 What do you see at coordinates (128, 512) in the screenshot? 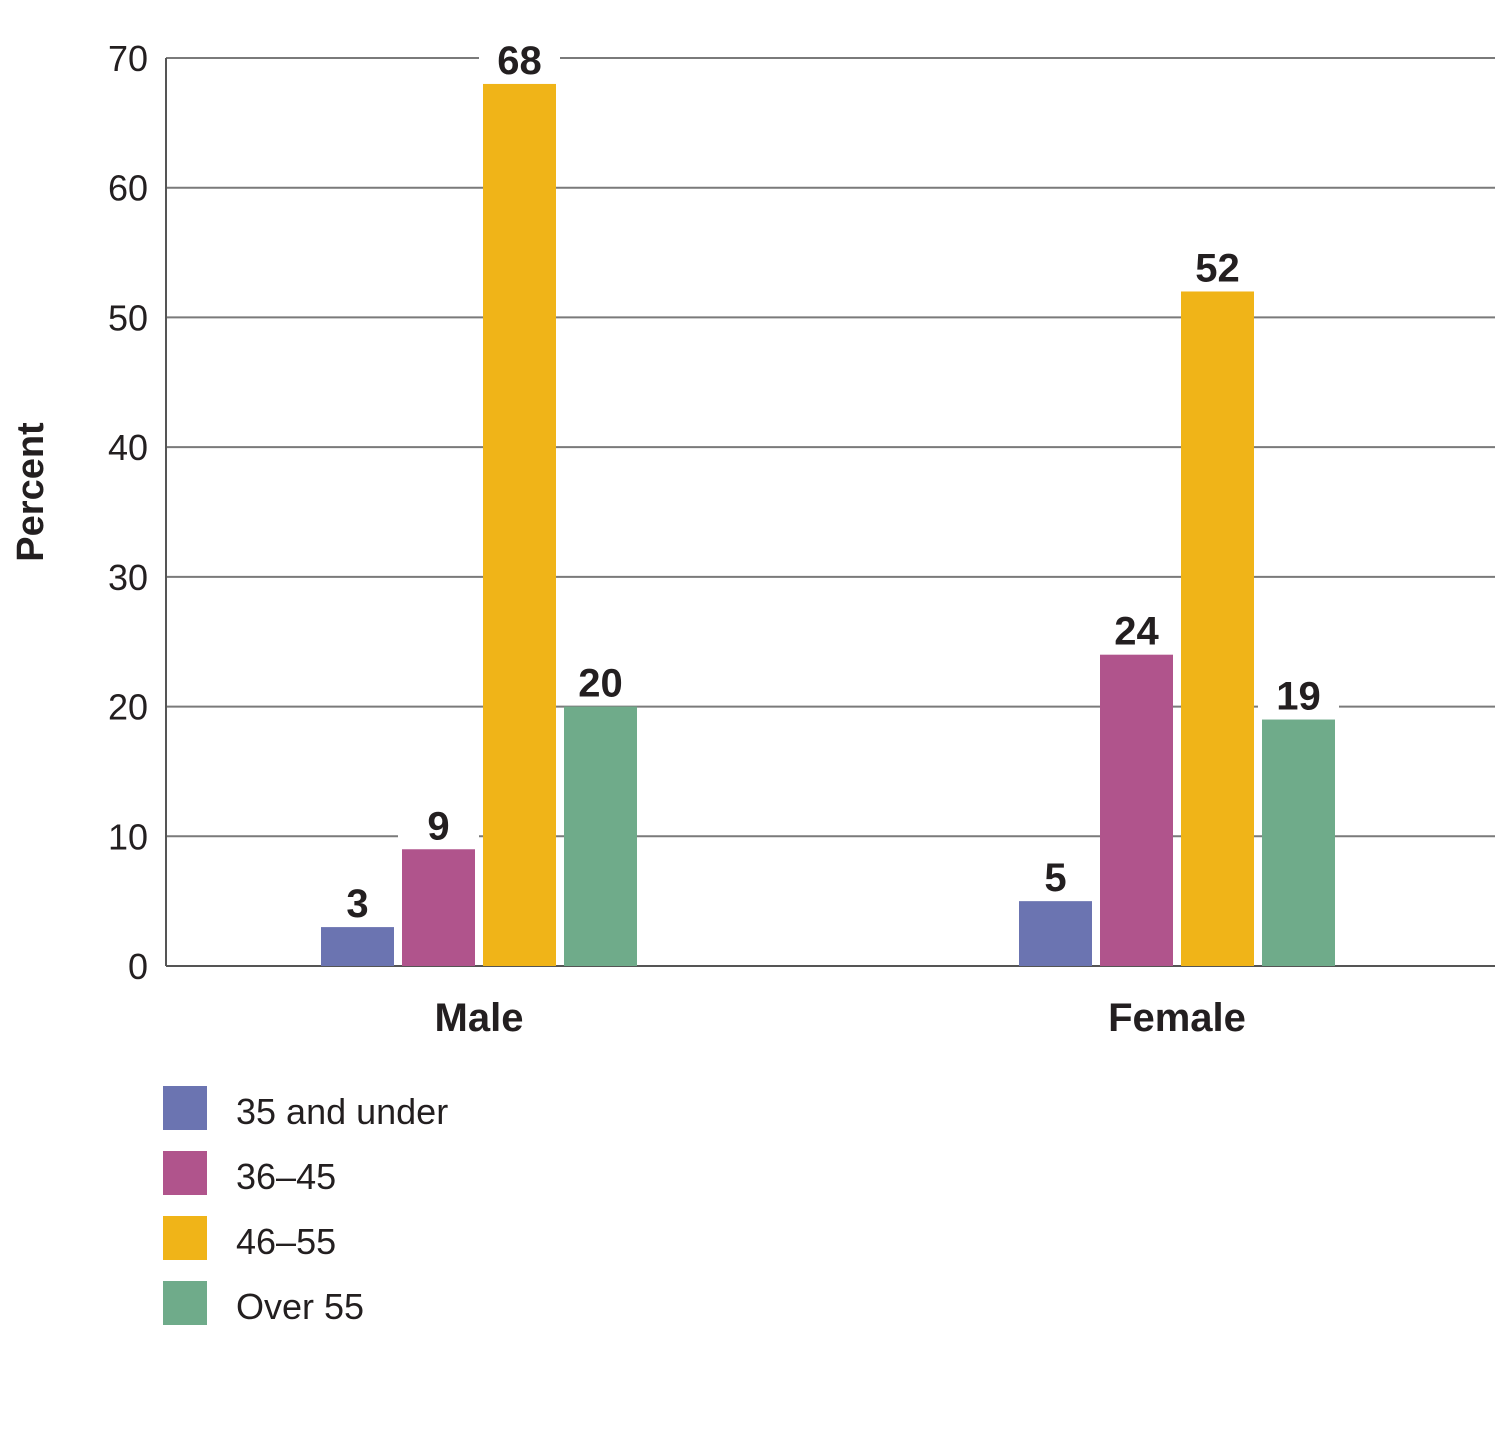
I see `y-tick-labels: 0 10 20 30 40 50 60 70` at bounding box center [128, 512].